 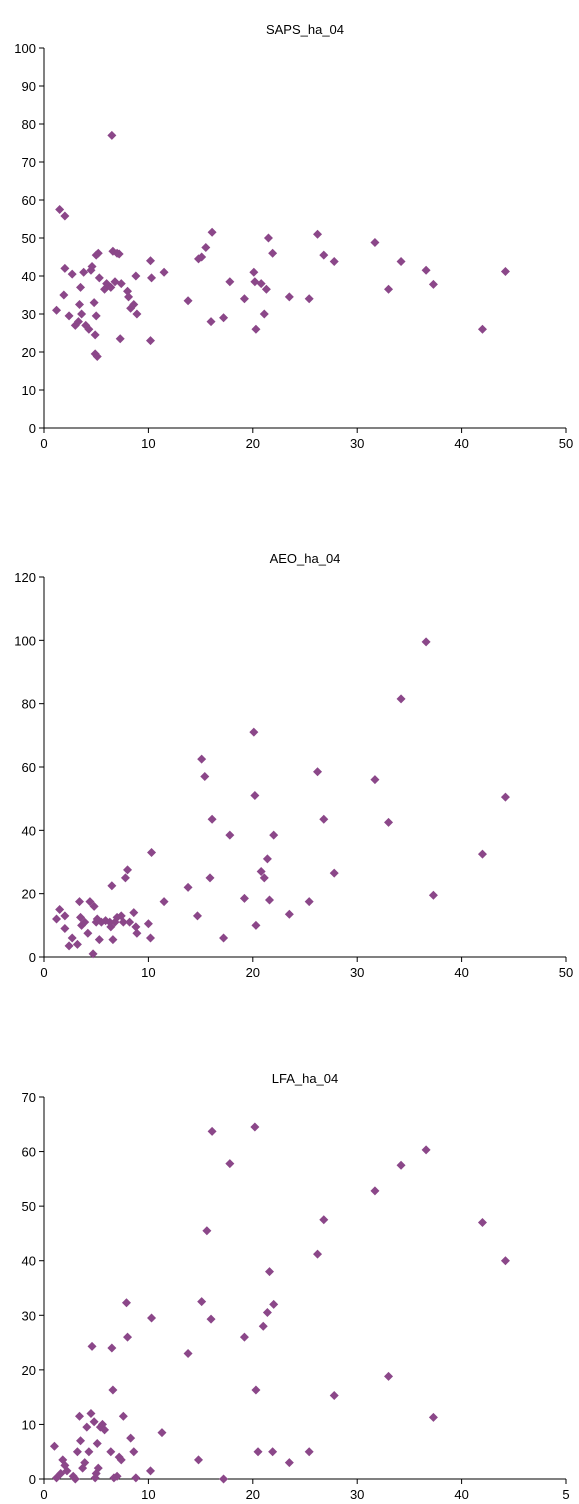 I want to click on y-tick-label: 40, so click(x=29, y=830).